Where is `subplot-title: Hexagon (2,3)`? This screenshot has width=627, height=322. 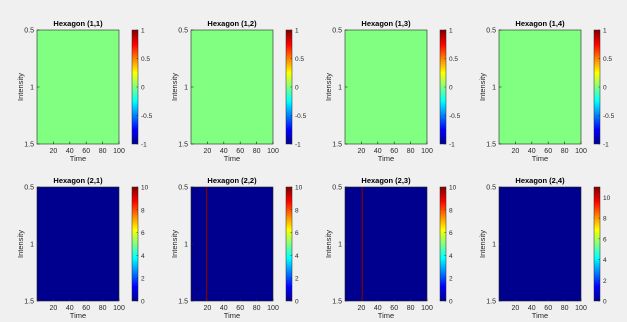 subplot-title: Hexagon (2,3) is located at coordinates (386, 180).